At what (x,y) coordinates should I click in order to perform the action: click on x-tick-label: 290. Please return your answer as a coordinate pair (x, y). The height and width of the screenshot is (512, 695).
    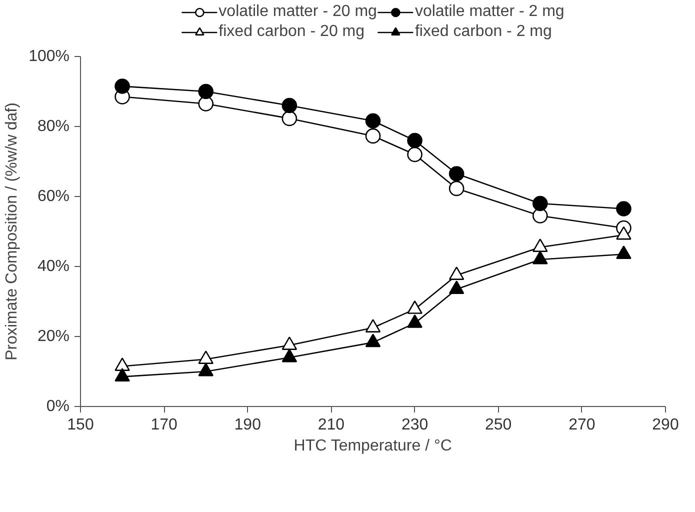
    Looking at the image, I should click on (665, 425).